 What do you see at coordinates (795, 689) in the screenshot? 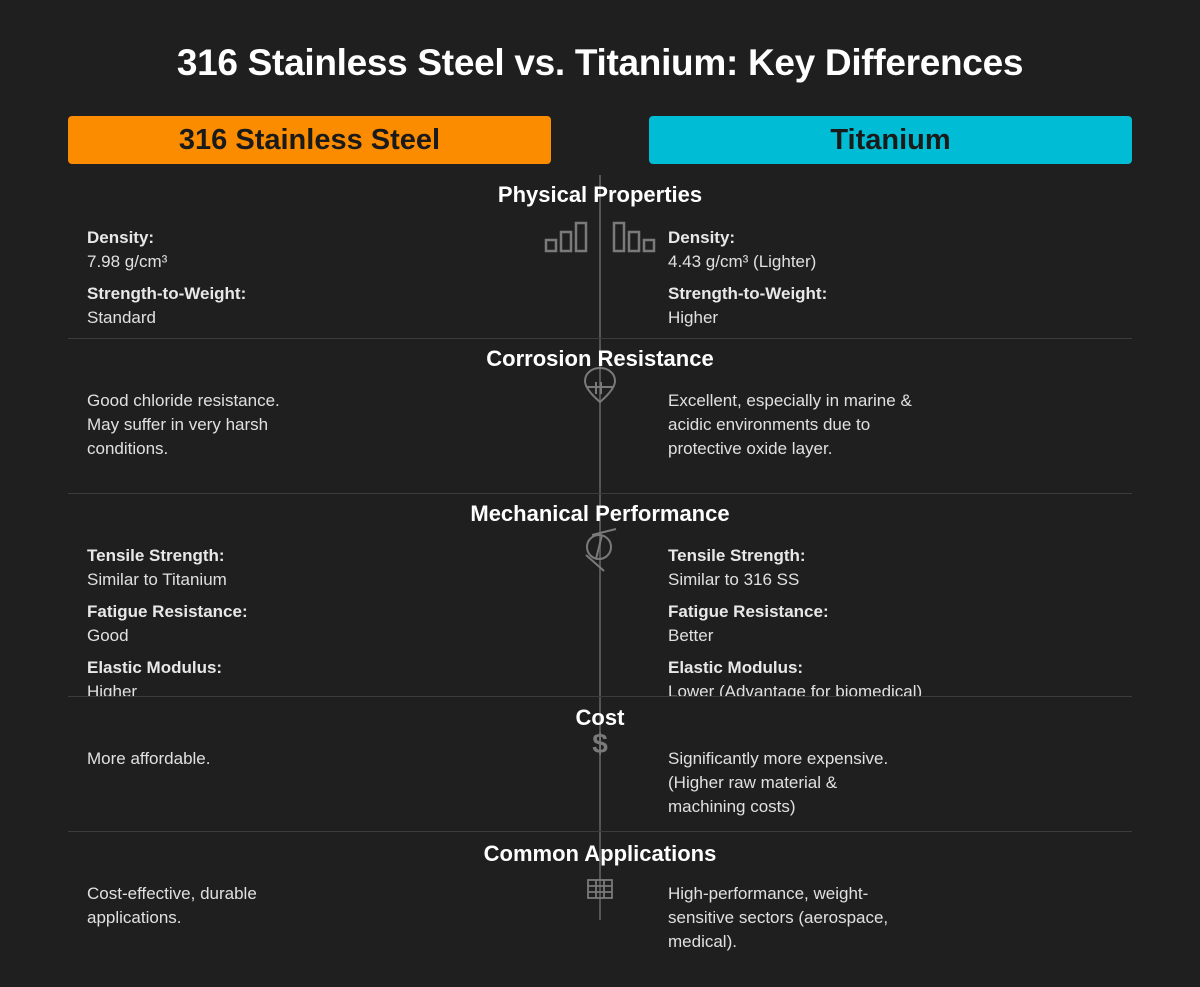
I see `elastic-modulus-value: Lower (Advantage for biomedical)` at bounding box center [795, 689].